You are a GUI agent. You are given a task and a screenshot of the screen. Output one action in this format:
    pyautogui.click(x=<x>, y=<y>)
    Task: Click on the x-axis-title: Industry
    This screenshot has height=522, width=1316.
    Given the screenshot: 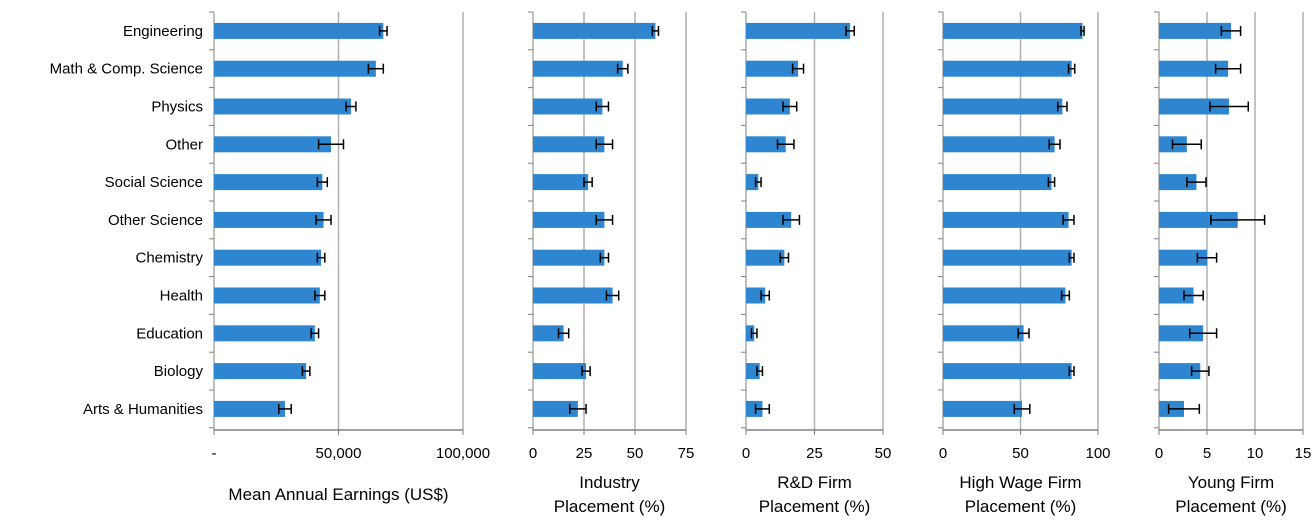 What is the action you would take?
    pyautogui.click(x=609, y=482)
    